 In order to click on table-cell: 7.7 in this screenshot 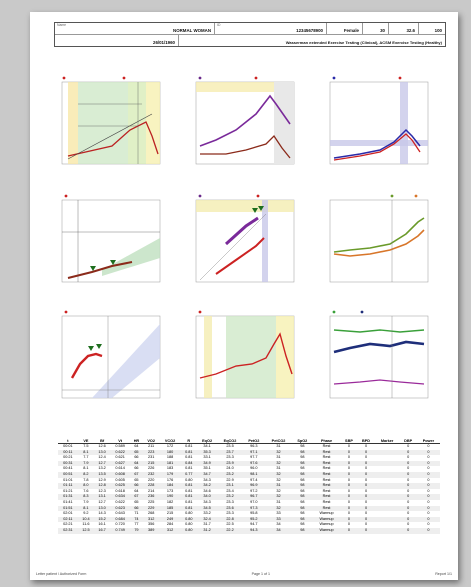, I will do `click(86, 457)`.